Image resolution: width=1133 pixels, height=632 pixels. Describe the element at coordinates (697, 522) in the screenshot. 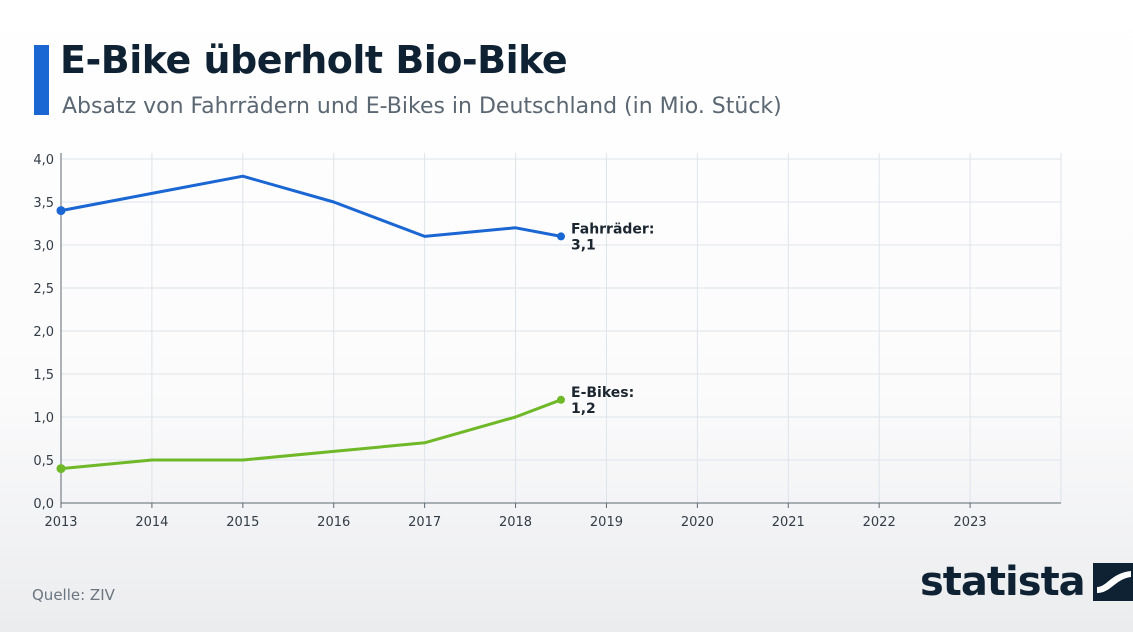

I see `x-tick-label: 2020` at that location.